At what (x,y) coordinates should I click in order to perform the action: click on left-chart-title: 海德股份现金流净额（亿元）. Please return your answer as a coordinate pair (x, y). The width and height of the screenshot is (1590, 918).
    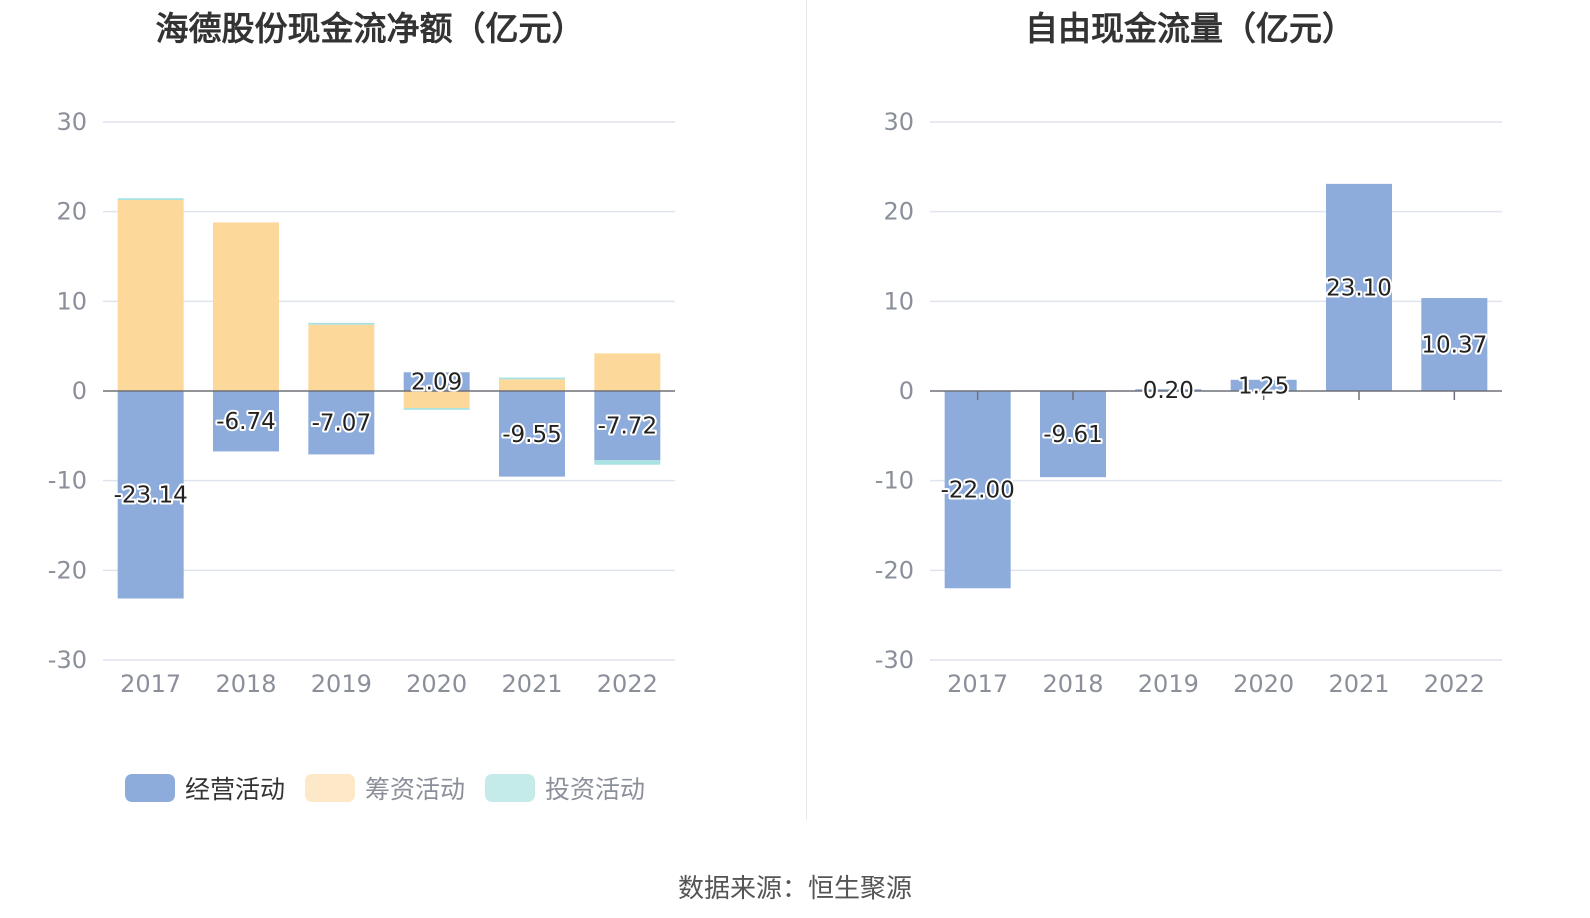
    Looking at the image, I should click on (370, 28).